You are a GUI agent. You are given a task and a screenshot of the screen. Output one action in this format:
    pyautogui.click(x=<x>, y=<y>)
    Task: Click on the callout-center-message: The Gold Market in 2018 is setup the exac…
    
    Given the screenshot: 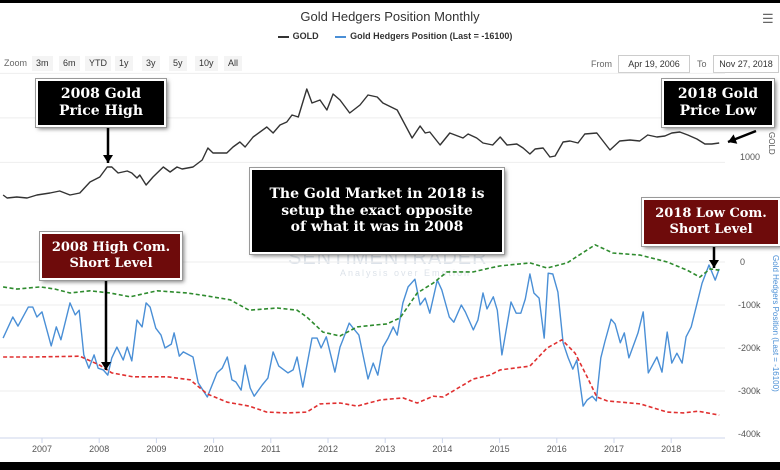 What is the action you would take?
    pyautogui.click(x=377, y=211)
    